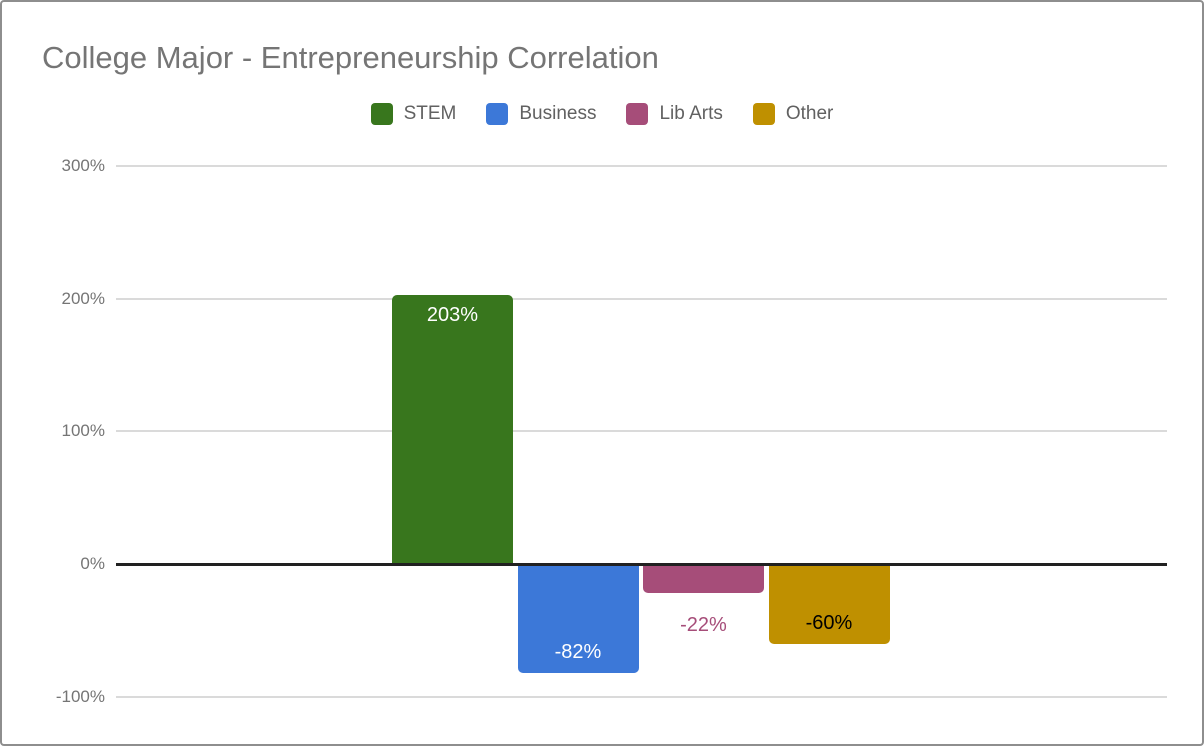 The width and height of the screenshot is (1204, 746). What do you see at coordinates (452, 429) in the screenshot?
I see `bar-stem` at bounding box center [452, 429].